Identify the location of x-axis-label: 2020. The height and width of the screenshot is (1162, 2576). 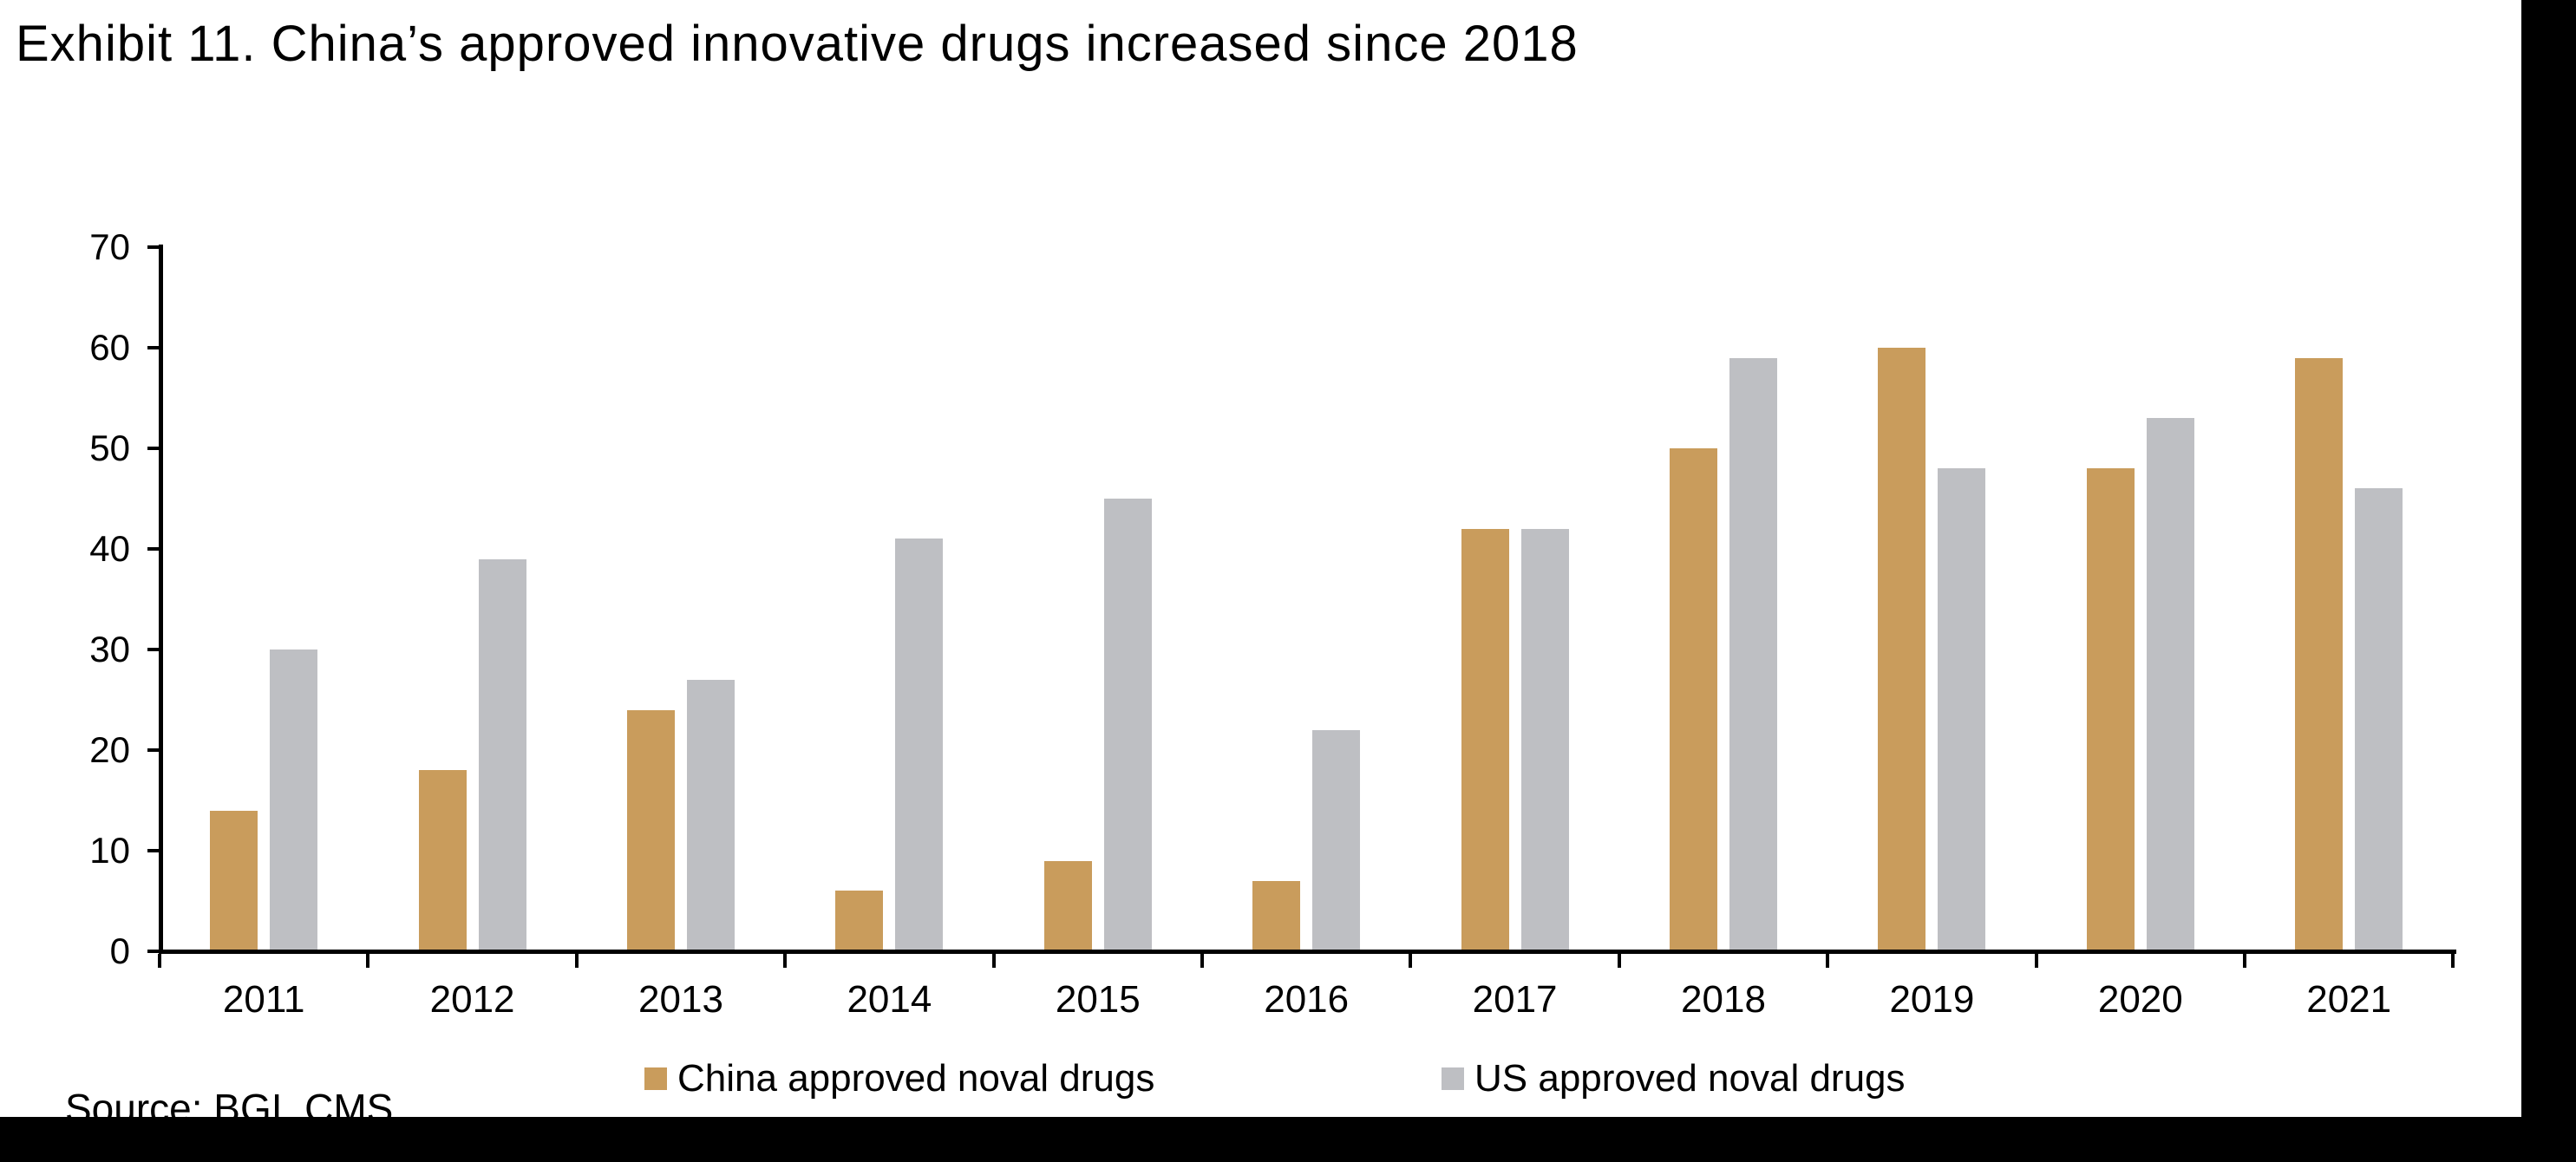
(2140, 1000).